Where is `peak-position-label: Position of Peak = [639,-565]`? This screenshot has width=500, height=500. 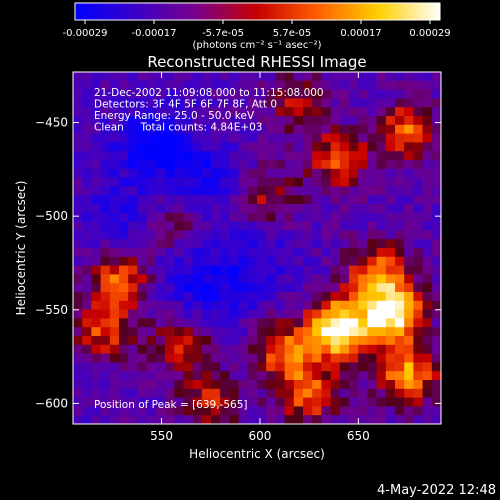 peak-position-label: Position of Peak = [639,-565] is located at coordinates (171, 405).